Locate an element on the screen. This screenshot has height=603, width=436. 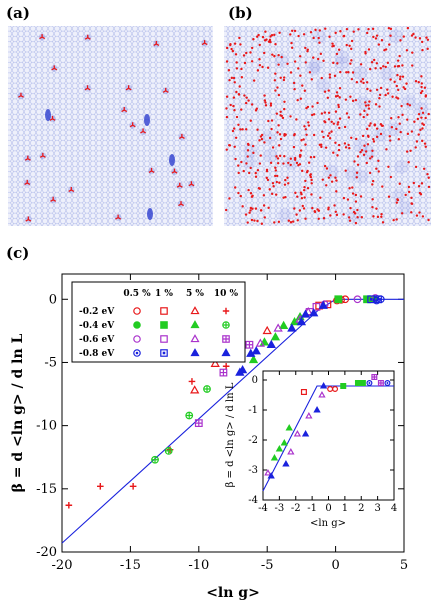
x-tick-label: -4 is located at coordinates (263, 508).